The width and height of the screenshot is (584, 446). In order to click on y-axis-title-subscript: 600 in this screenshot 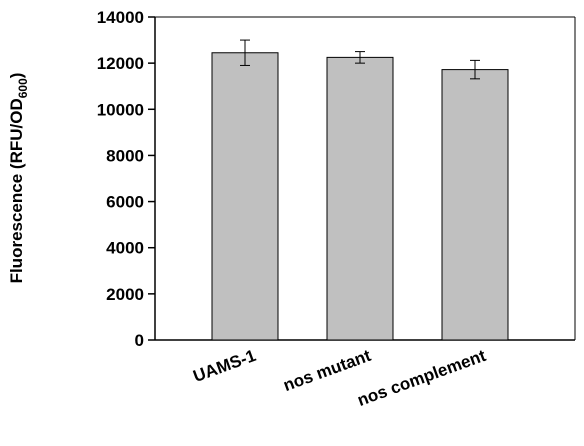, I will do `click(23, 88)`.